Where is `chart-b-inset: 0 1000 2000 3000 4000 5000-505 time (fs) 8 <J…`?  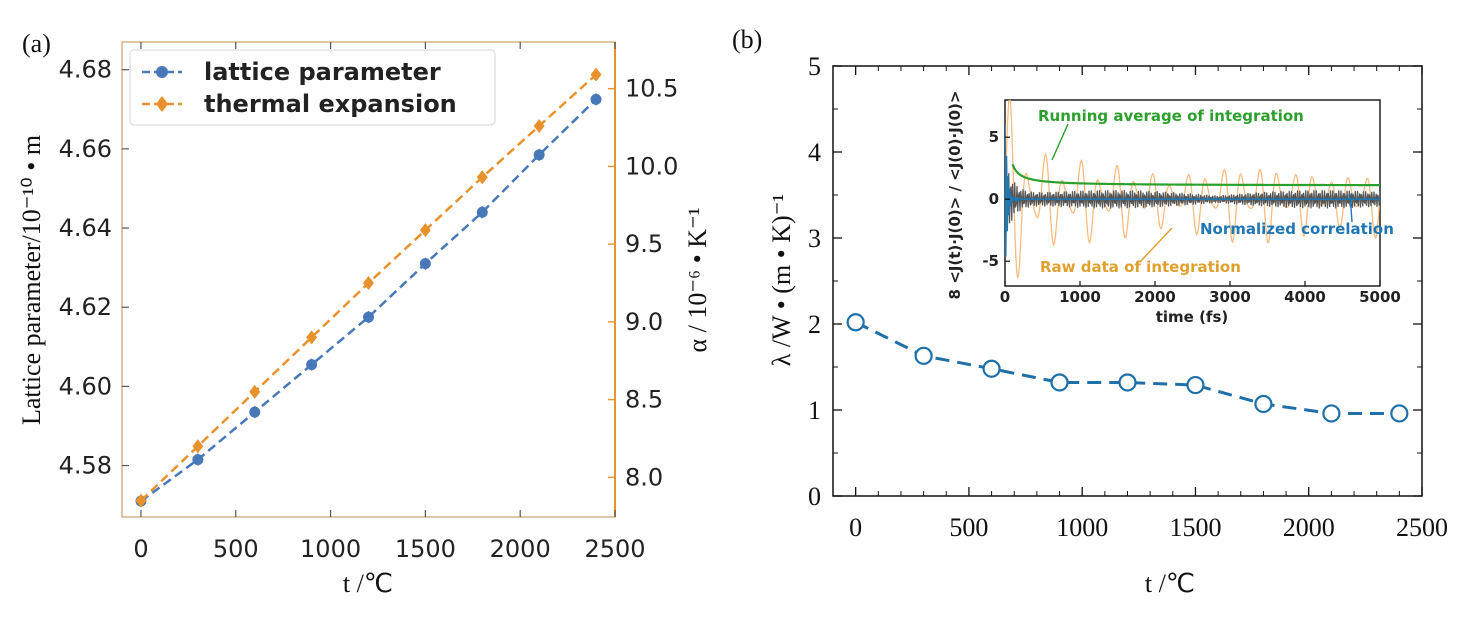
chart-b-inset: 0 1000 2000 3000 4000 5000-505 time (fs) 8 <J… is located at coordinates (1173, 208).